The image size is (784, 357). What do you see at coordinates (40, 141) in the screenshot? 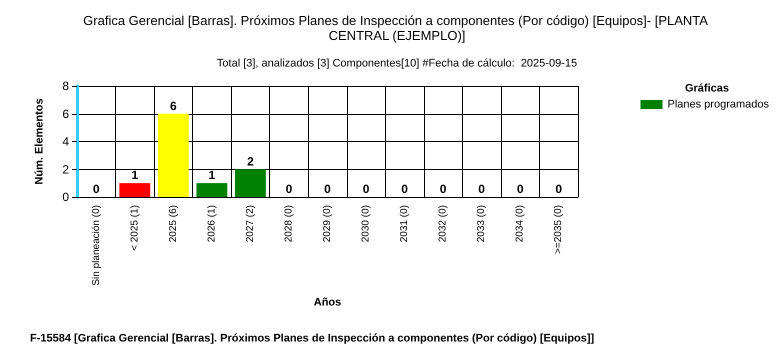
I see `y-axis-title: Núm. Elementos` at bounding box center [40, 141].